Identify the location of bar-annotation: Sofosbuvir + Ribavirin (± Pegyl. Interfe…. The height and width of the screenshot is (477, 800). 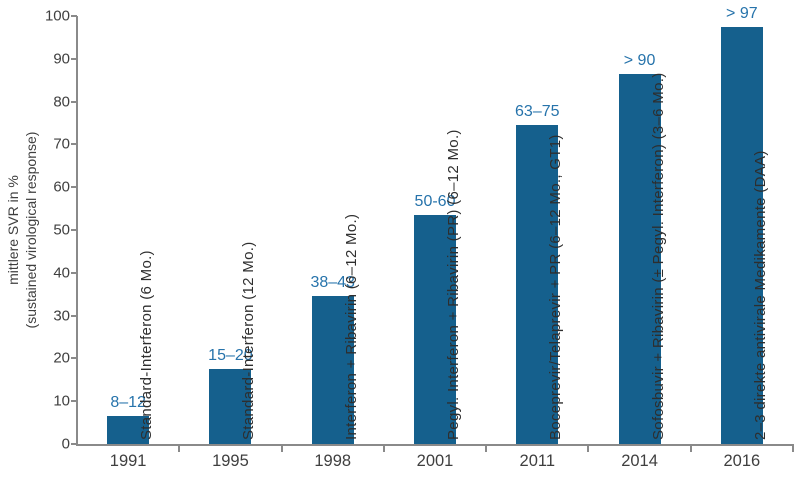
(658, 256).